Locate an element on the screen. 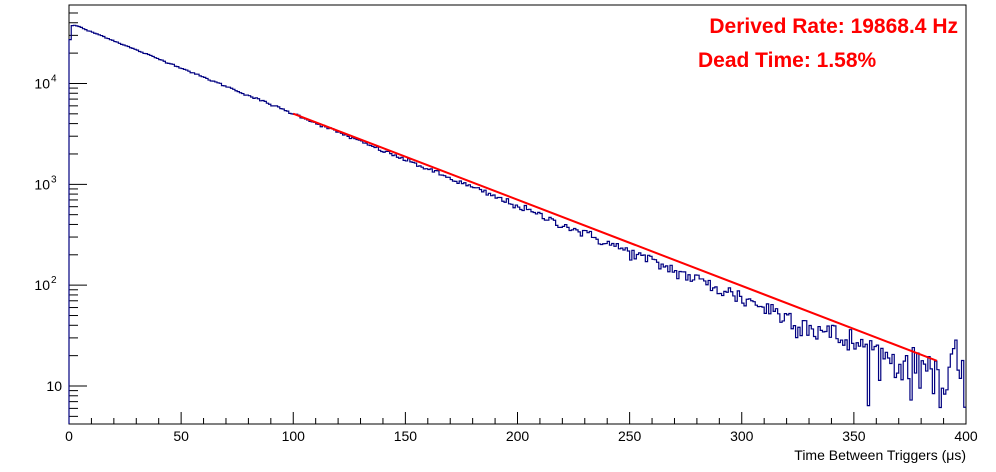 This screenshot has height=472, width=996. y-tick-label: 10 2 is located at coordinates (45, 284).